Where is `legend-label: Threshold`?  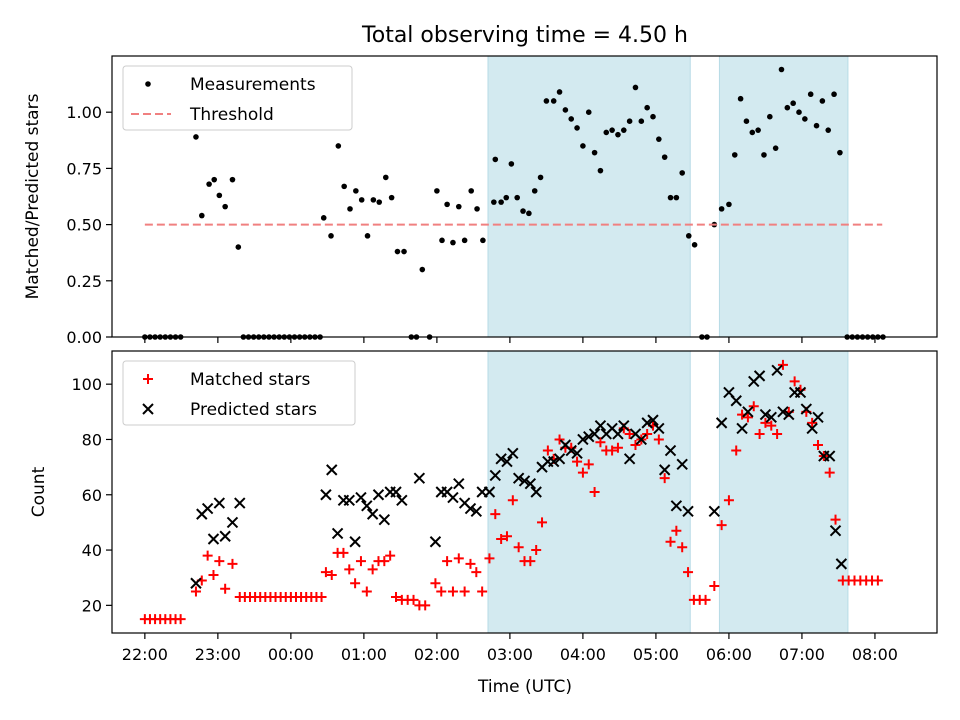 legend-label: Threshold is located at coordinates (231, 115).